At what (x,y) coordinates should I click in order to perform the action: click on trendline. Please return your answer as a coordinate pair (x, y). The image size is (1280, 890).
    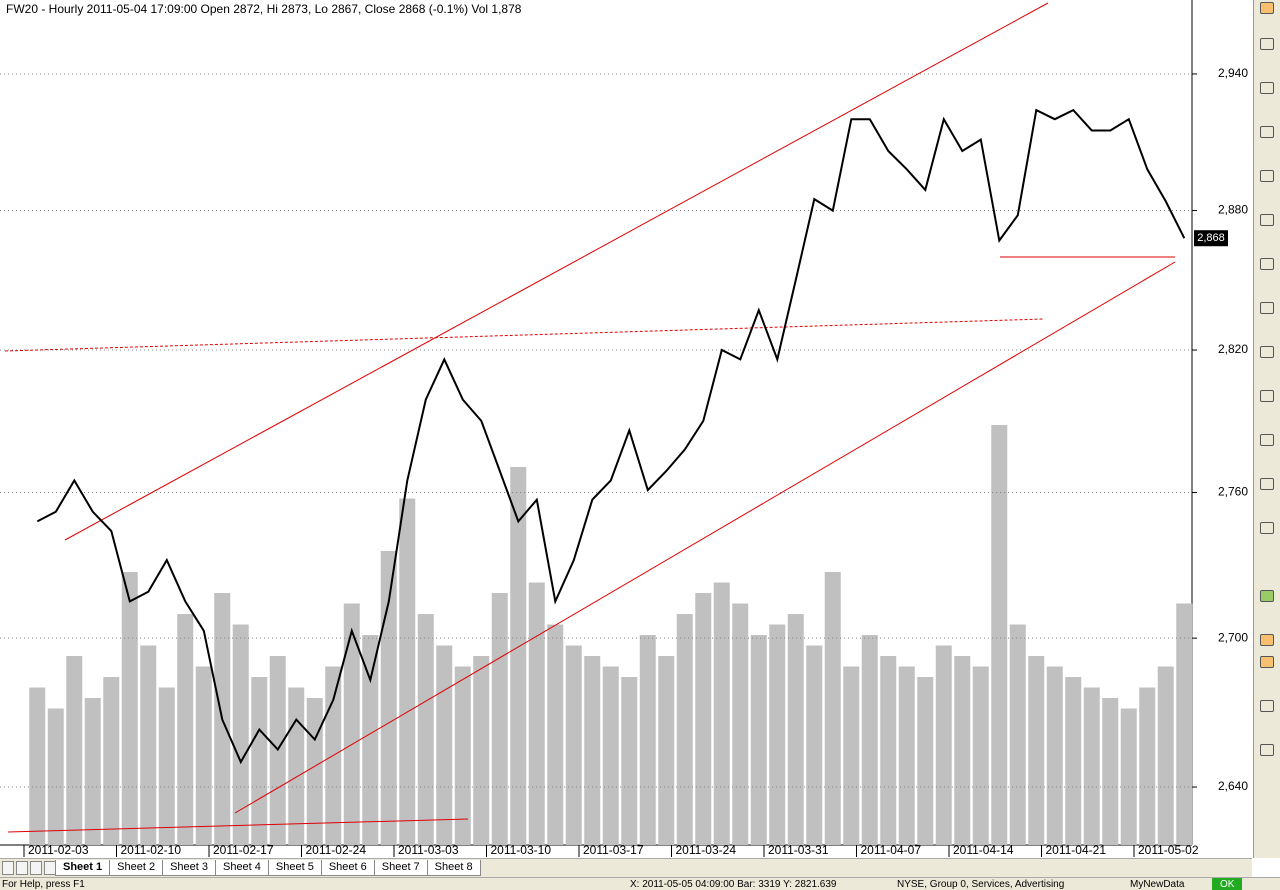
    Looking at the image, I should click on (238, 825).